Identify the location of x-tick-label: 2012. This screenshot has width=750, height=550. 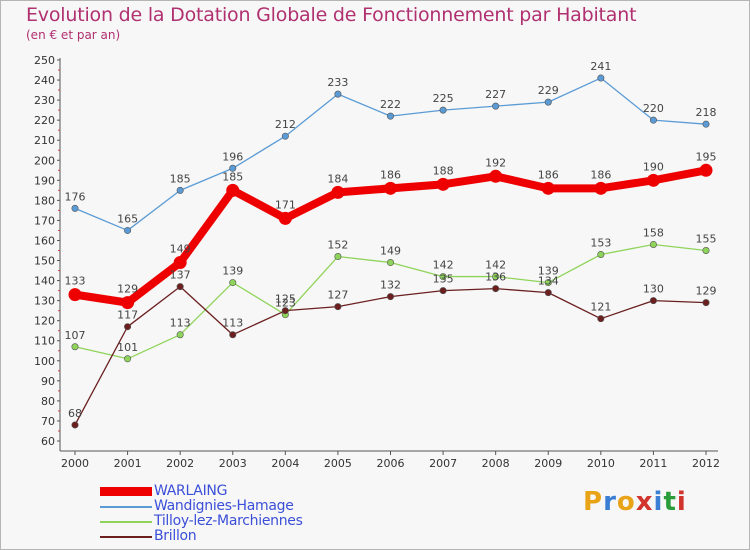
(706, 463).